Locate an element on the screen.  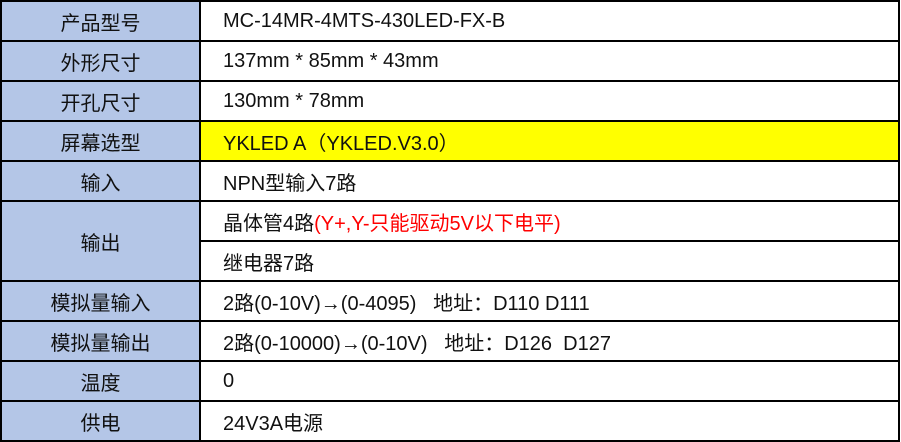
row-label: 输入 is located at coordinates (100, 181).